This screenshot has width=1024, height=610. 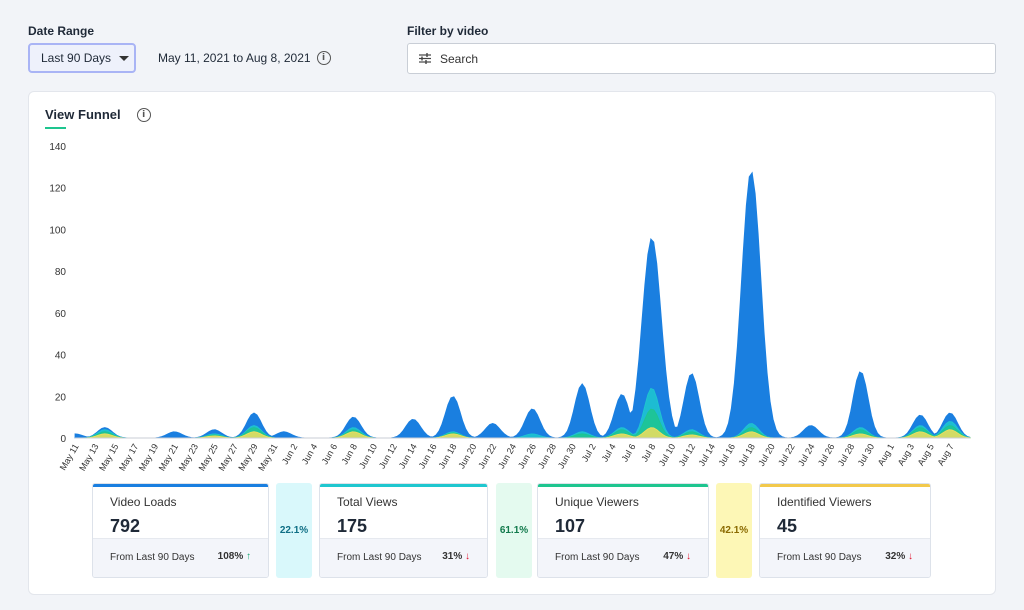 I want to click on y-tick-label: 100, so click(x=57, y=230).